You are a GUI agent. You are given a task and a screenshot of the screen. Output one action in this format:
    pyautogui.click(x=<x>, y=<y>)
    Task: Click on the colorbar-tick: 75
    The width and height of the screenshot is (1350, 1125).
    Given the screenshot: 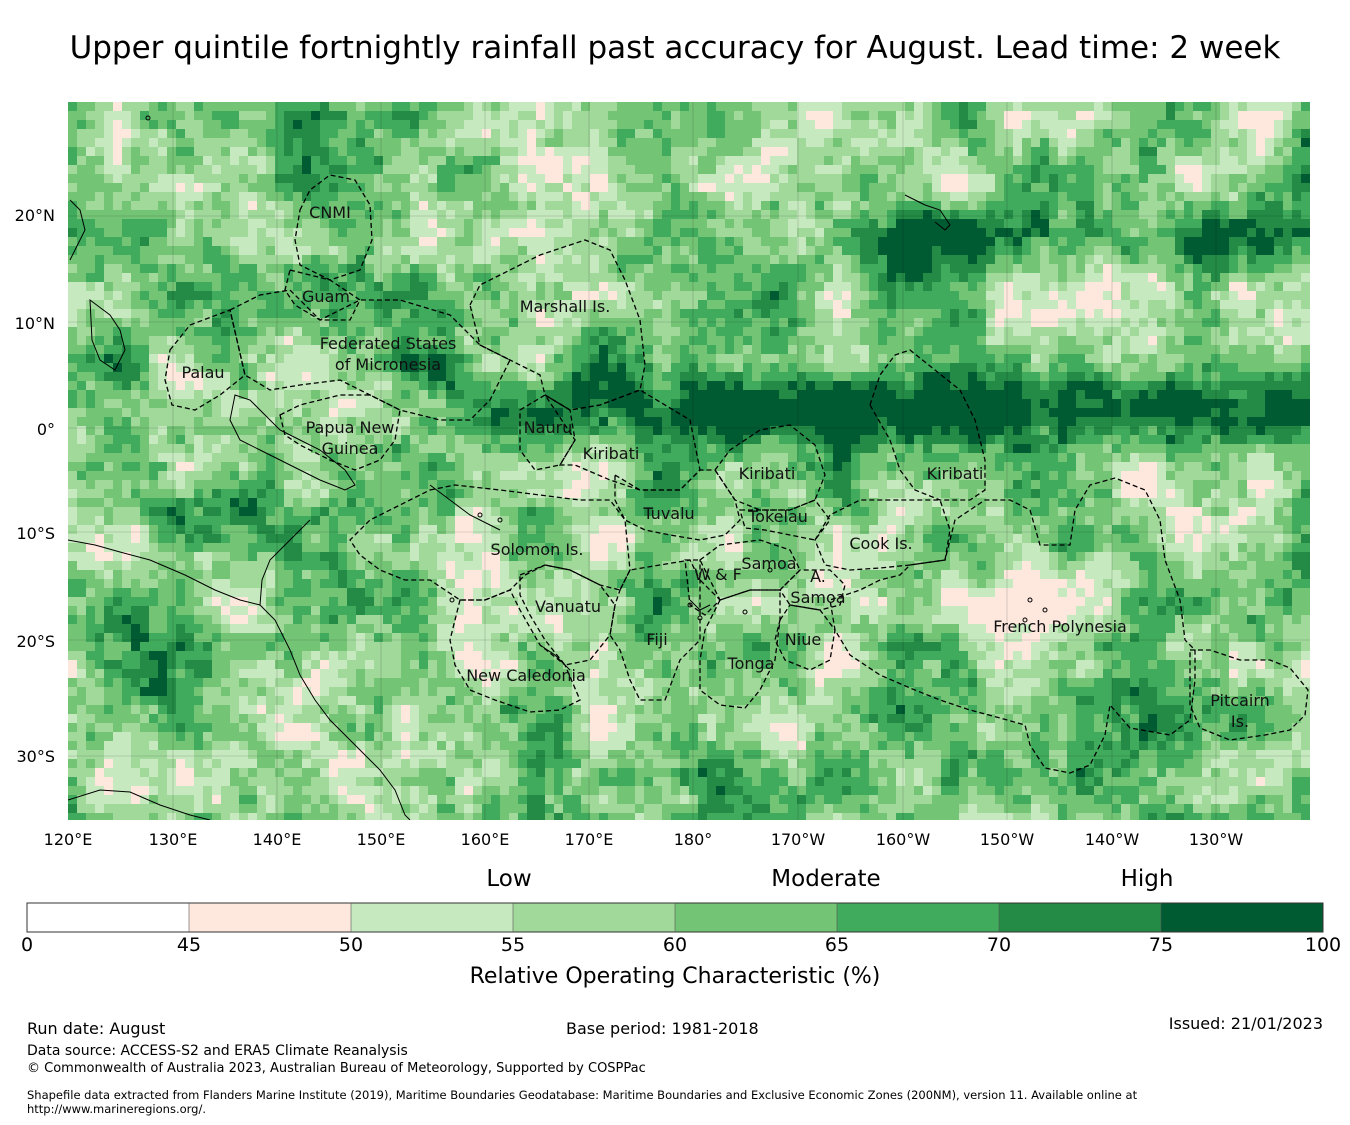 What is the action you would take?
    pyautogui.click(x=1161, y=945)
    